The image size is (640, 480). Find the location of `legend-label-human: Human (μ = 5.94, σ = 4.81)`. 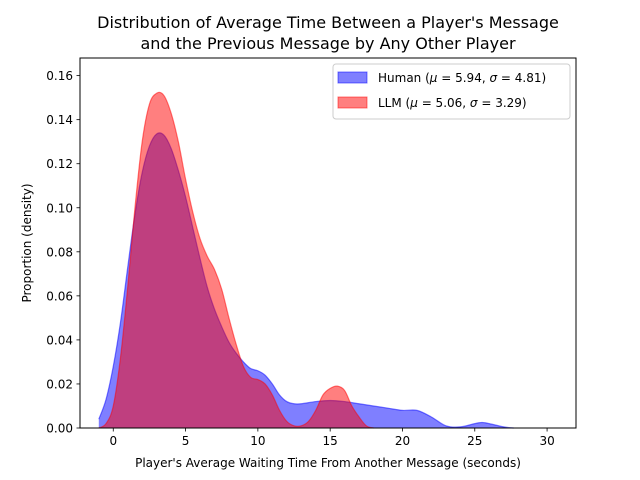

legend-label-human: Human (μ = 5.94, σ = 4.81) is located at coordinates (462, 78).